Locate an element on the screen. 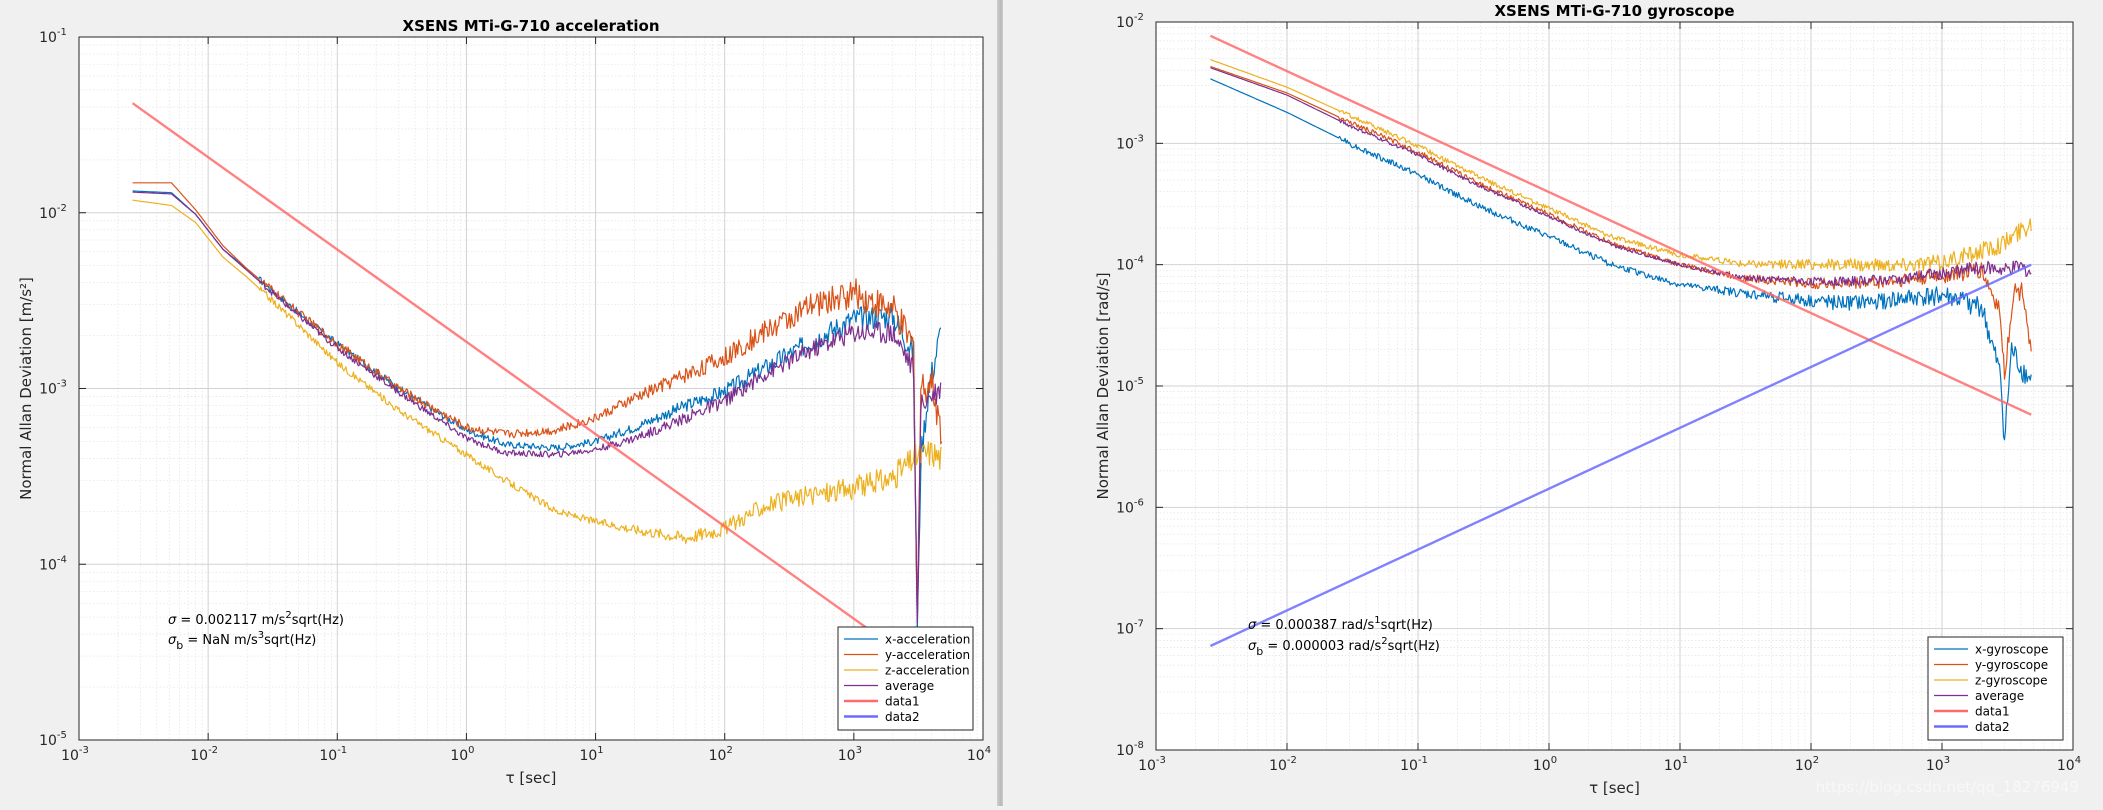 The height and width of the screenshot is (810, 2103). y-axis-label: Normal Allan Deviation [rad/s] is located at coordinates (1103, 385).